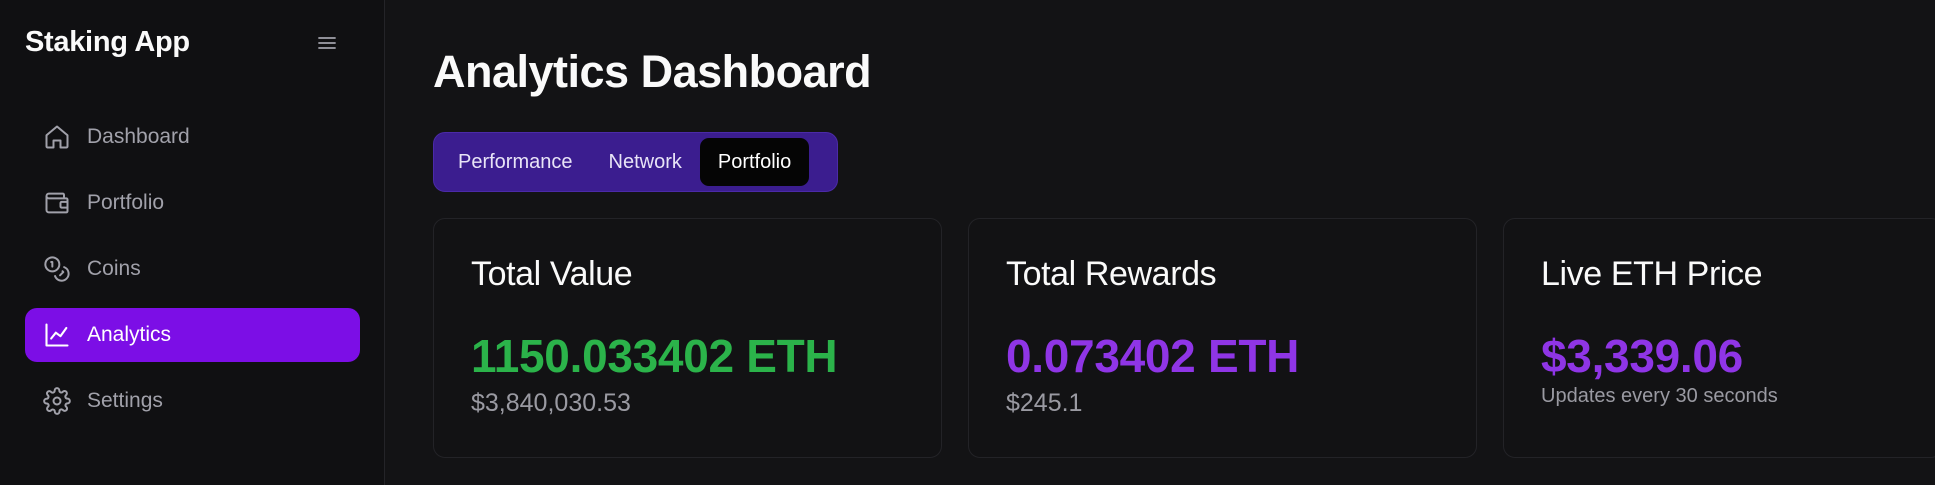 The image size is (1935, 485). What do you see at coordinates (192, 203) in the screenshot?
I see `sidebar-item-portfolio: Portfolio` at bounding box center [192, 203].